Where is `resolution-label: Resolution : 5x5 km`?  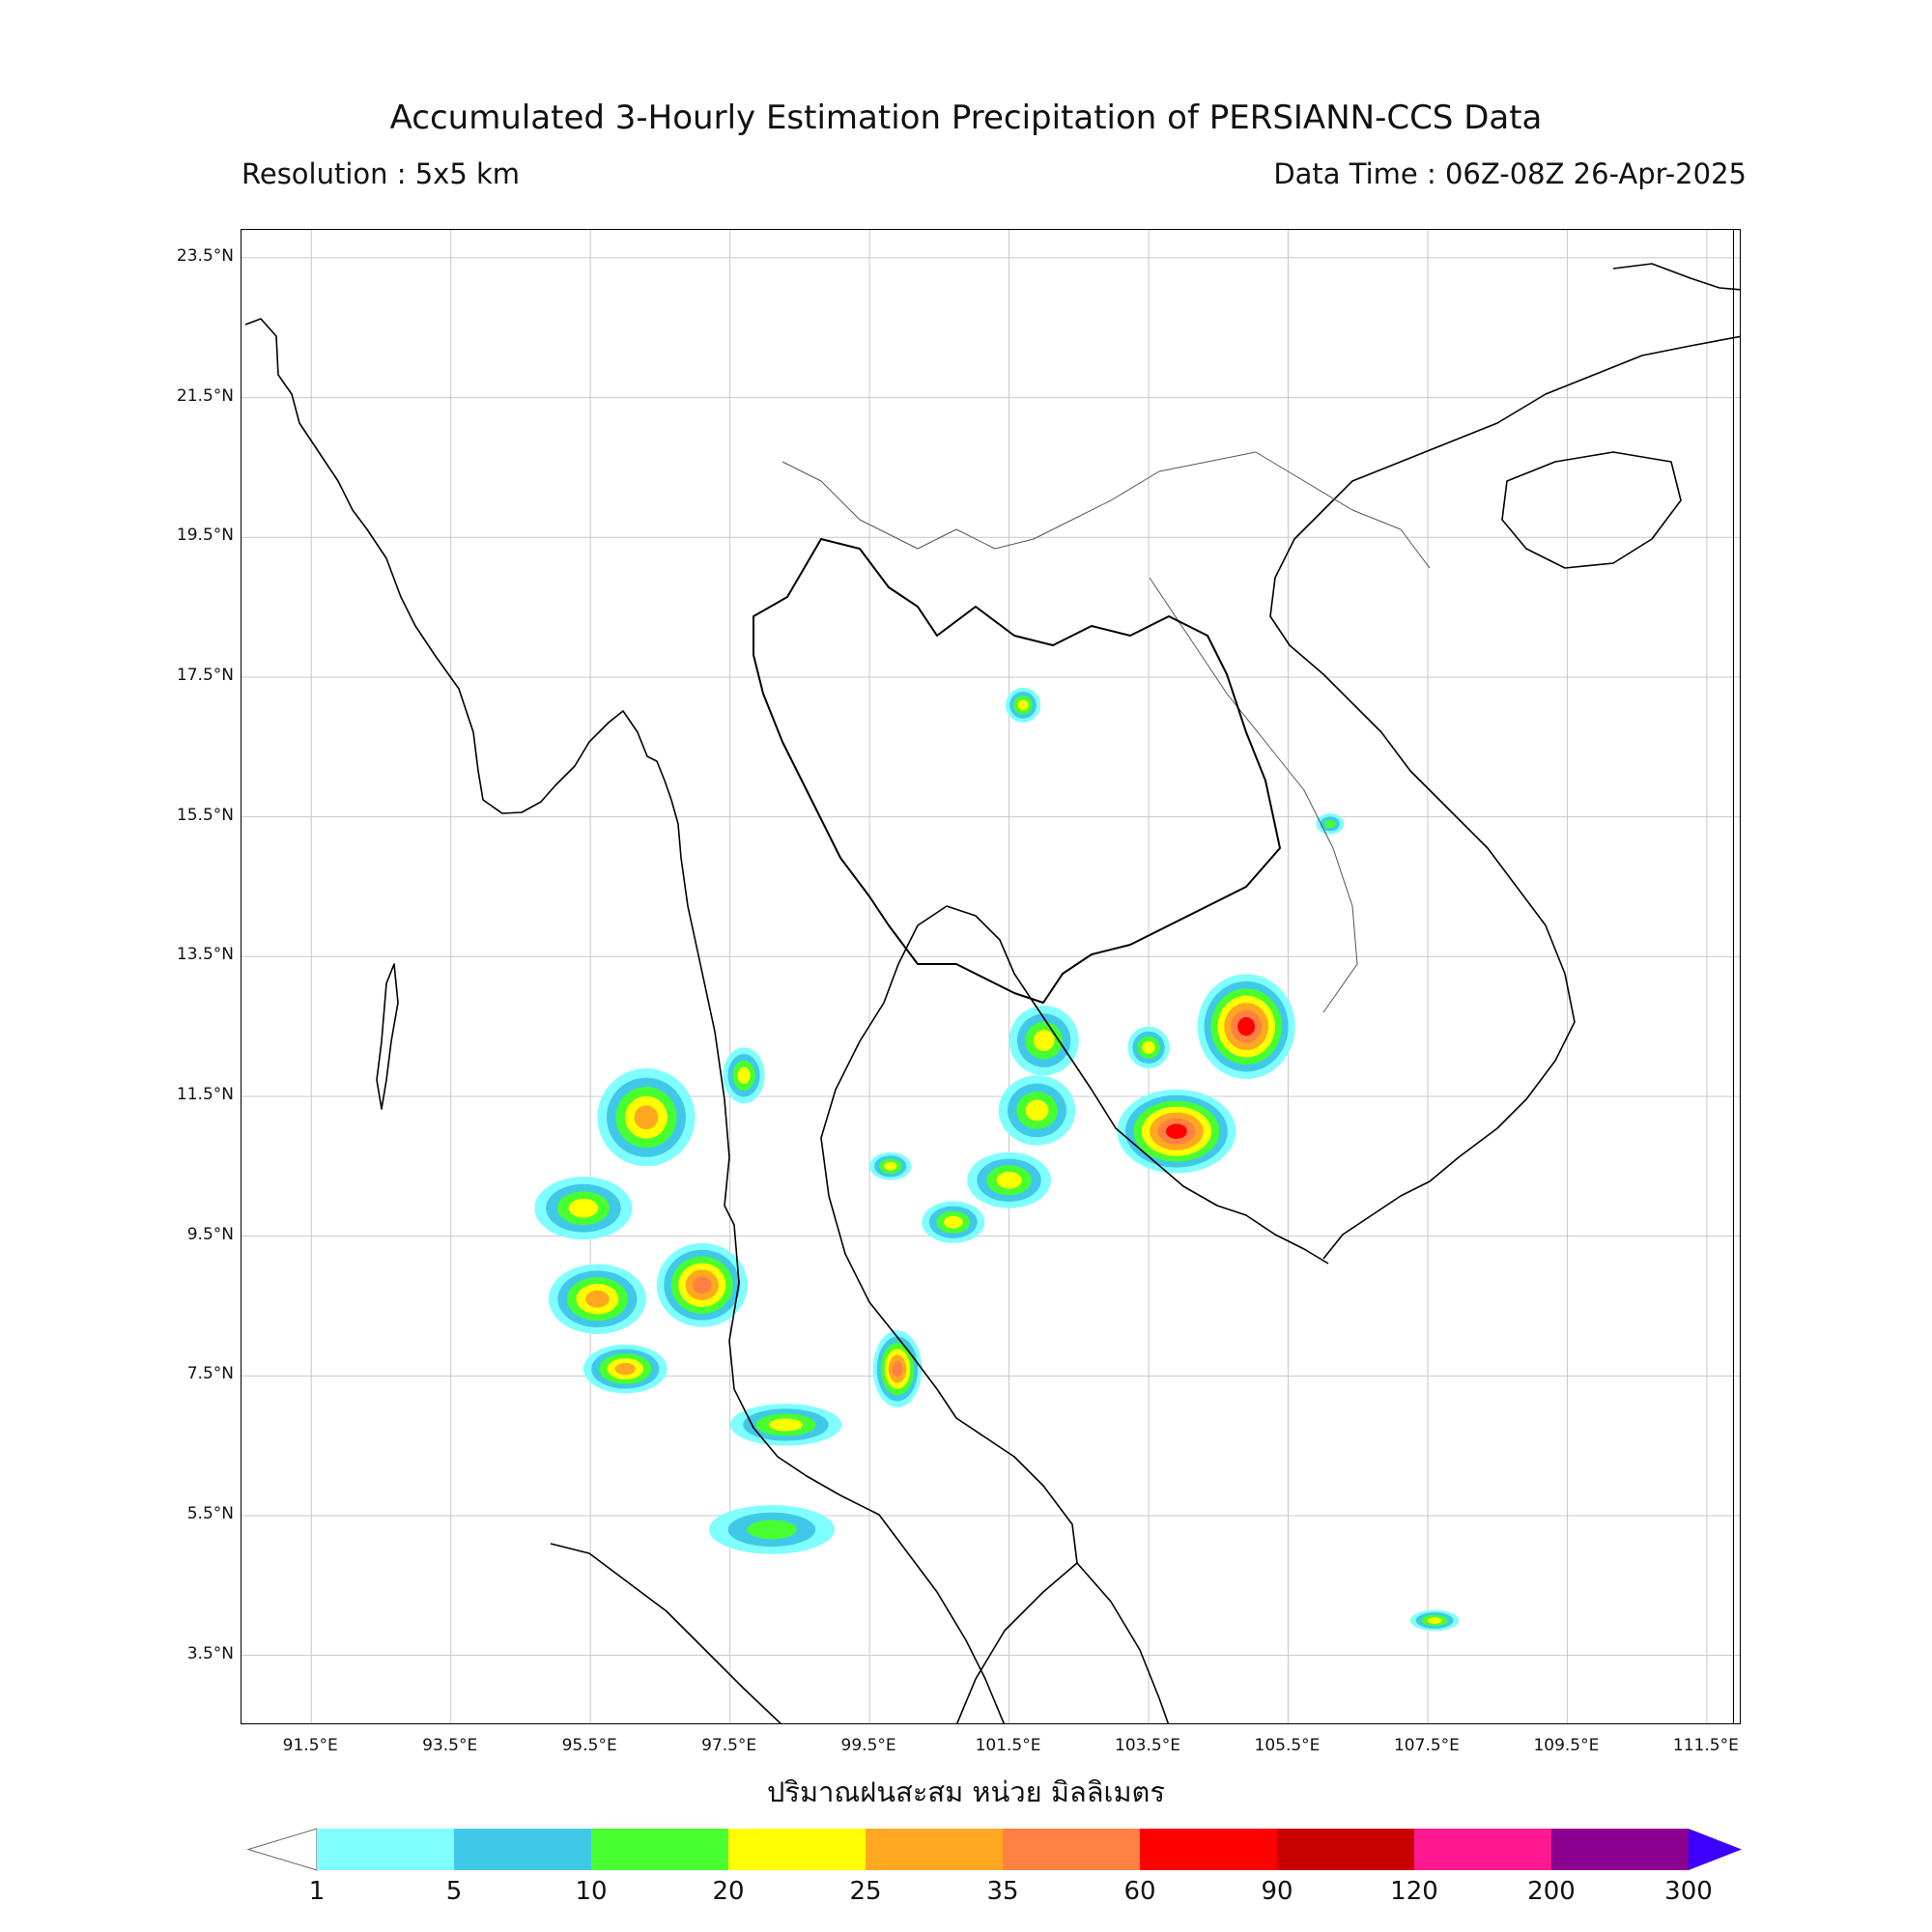 resolution-label: Resolution : 5x5 km is located at coordinates (381, 173).